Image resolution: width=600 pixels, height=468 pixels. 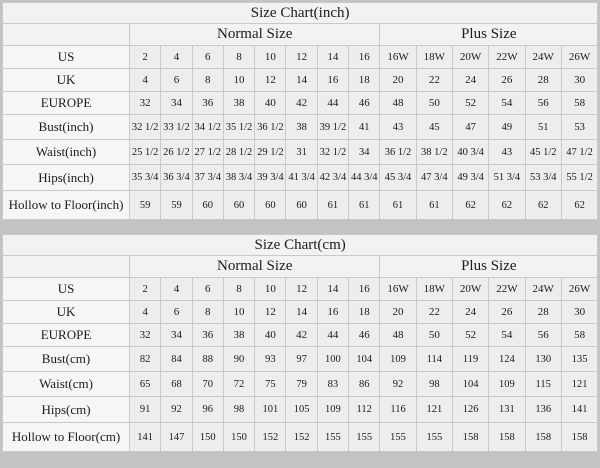 I want to click on size-cell: 101, so click(x=270, y=409).